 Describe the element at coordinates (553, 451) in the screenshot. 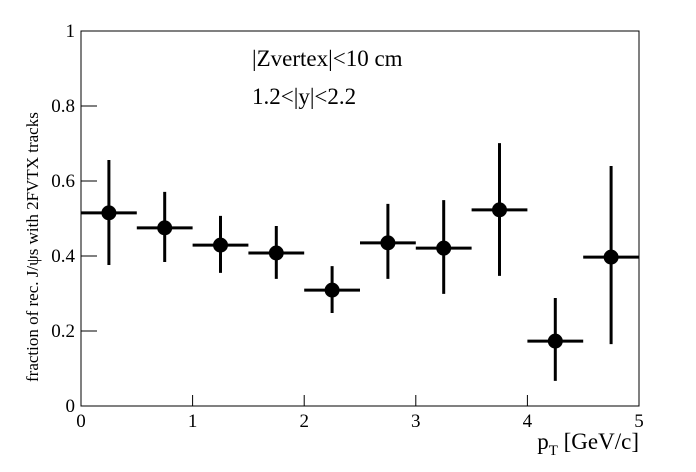

I see `x-label-subscript: T` at that location.